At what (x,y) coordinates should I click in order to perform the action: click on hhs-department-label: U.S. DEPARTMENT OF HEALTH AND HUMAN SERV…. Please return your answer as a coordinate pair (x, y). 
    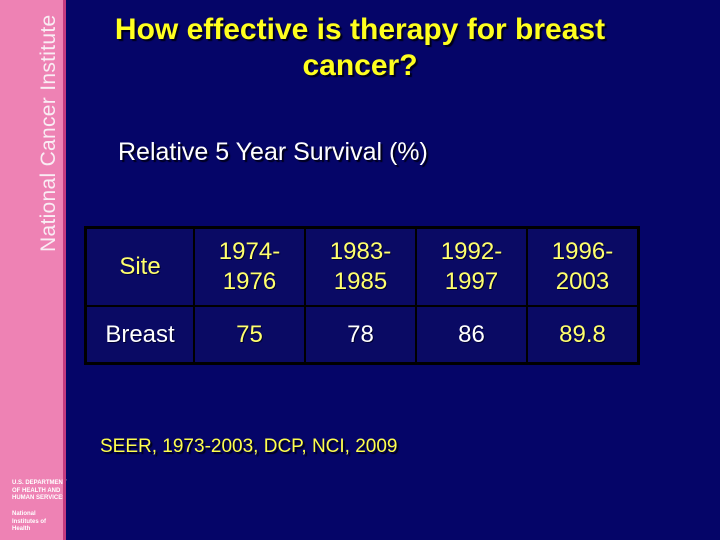
    Looking at the image, I should click on (39, 490).